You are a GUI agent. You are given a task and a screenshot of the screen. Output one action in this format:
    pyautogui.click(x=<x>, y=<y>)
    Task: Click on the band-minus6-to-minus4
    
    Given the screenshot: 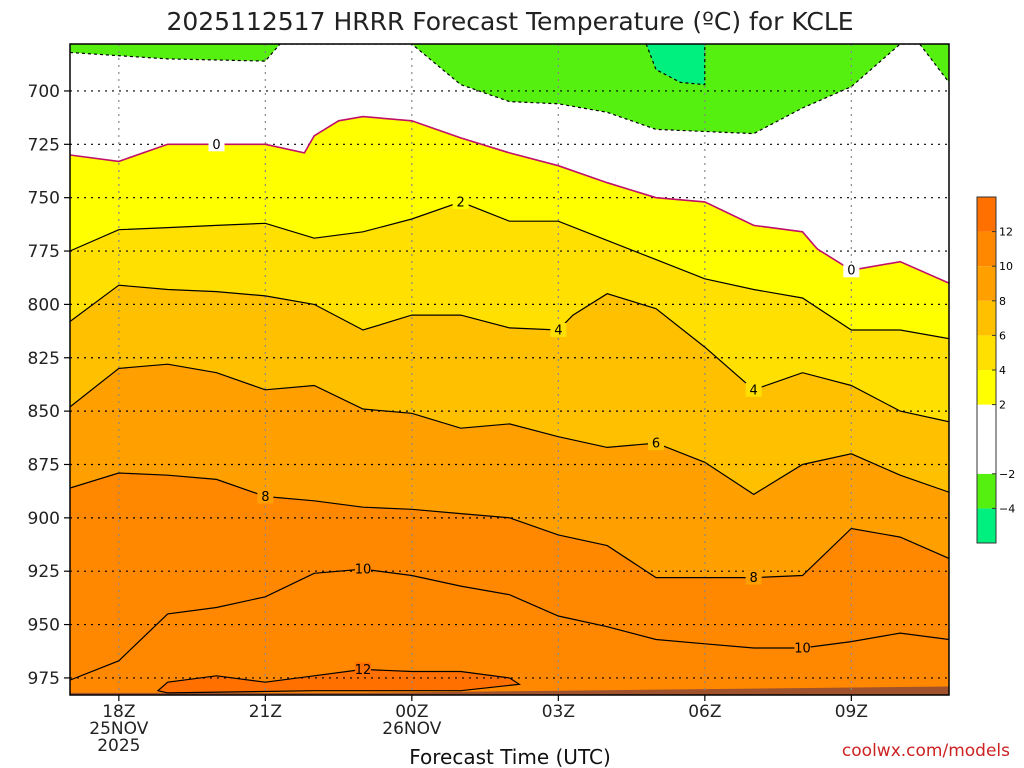 What is the action you would take?
    pyautogui.click(x=675, y=64)
    